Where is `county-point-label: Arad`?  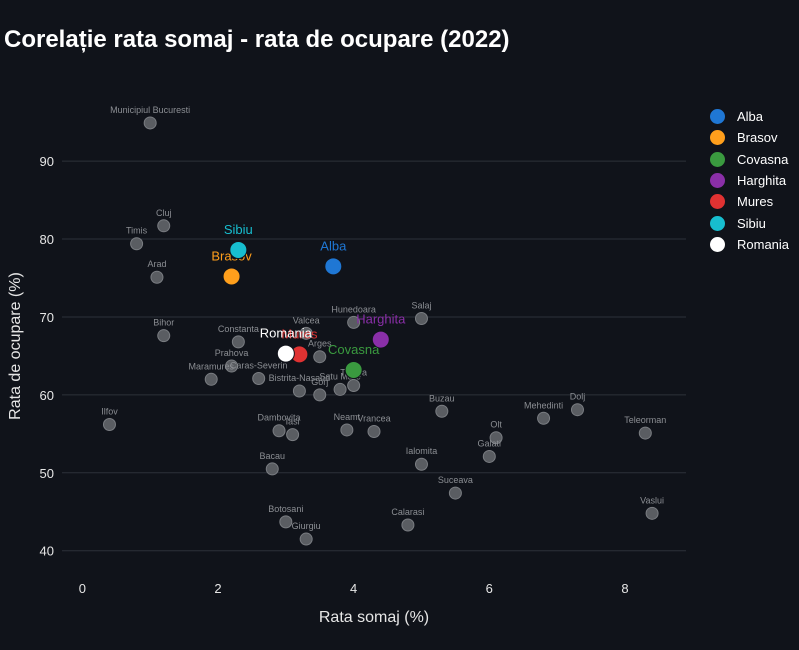
county-point-label: Arad is located at coordinates (156, 264).